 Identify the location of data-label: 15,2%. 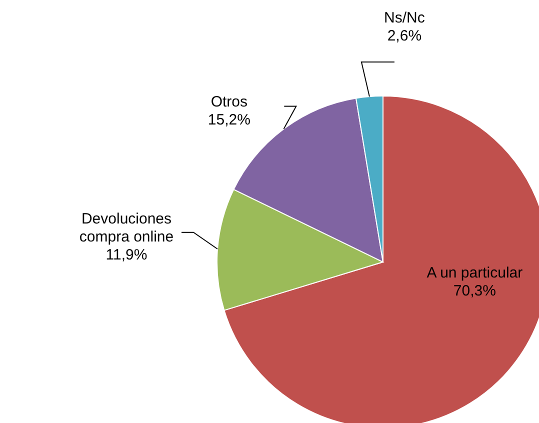
(229, 120).